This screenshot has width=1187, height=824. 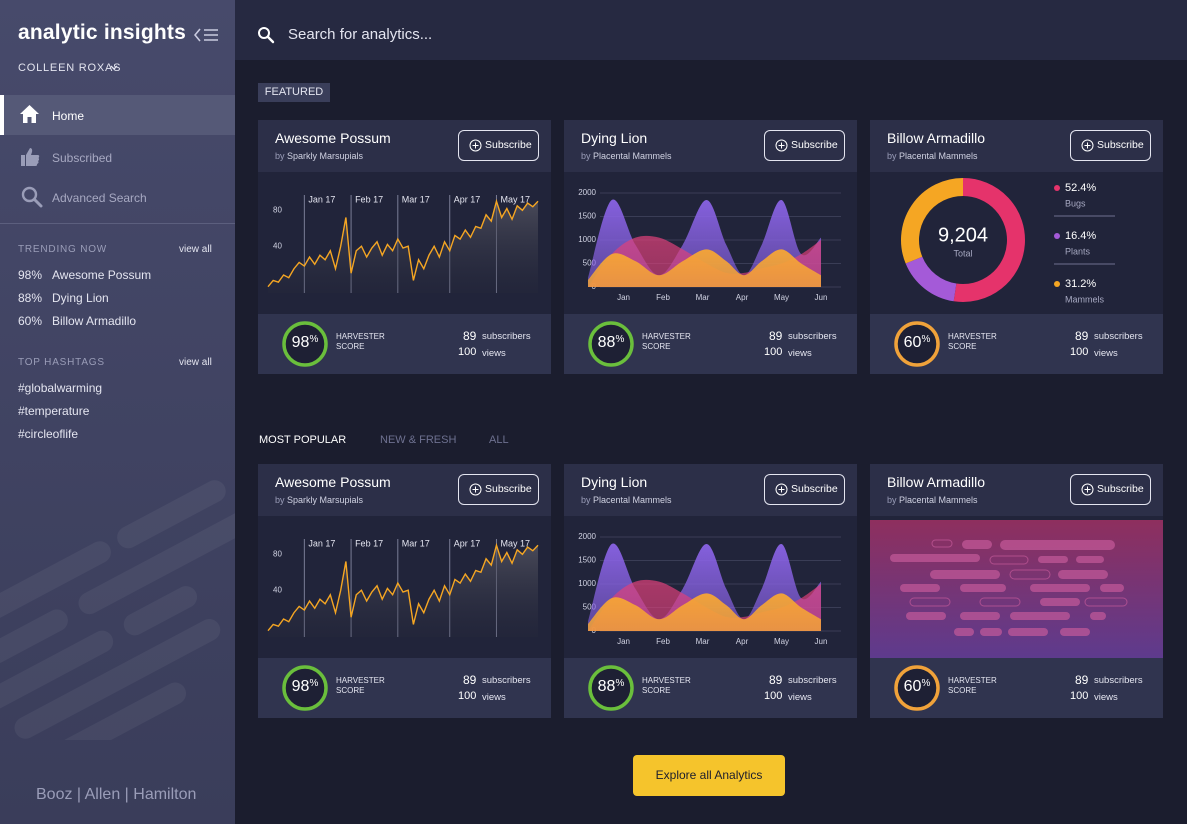 What do you see at coordinates (586, 156) in the screenshot?
I see `card-by: by` at bounding box center [586, 156].